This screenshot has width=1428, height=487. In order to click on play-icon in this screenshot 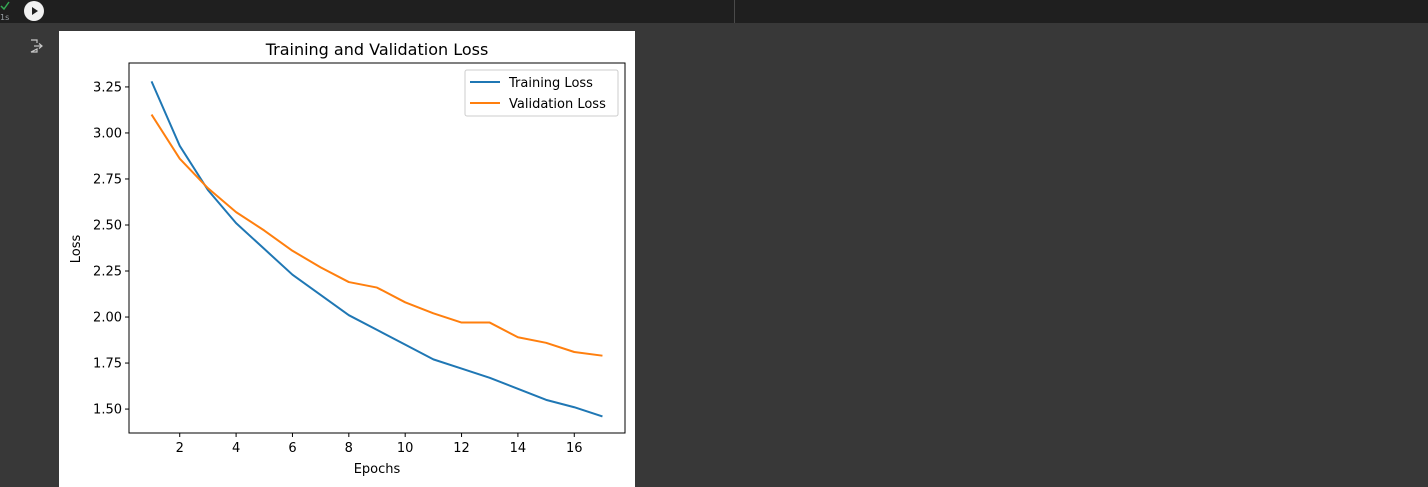, I will do `click(35, 11)`.